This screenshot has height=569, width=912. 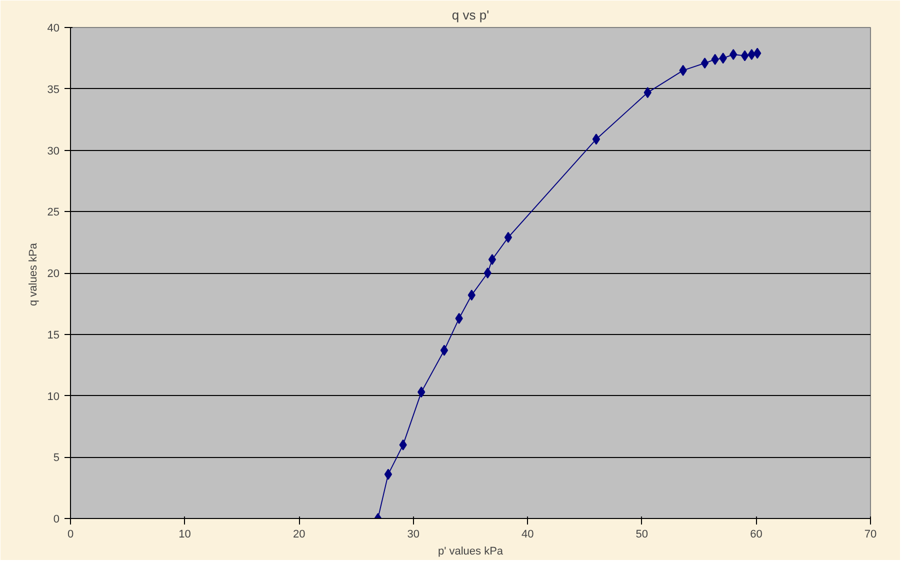 What do you see at coordinates (413, 534) in the screenshot?
I see `x-tick-label: 30` at bounding box center [413, 534].